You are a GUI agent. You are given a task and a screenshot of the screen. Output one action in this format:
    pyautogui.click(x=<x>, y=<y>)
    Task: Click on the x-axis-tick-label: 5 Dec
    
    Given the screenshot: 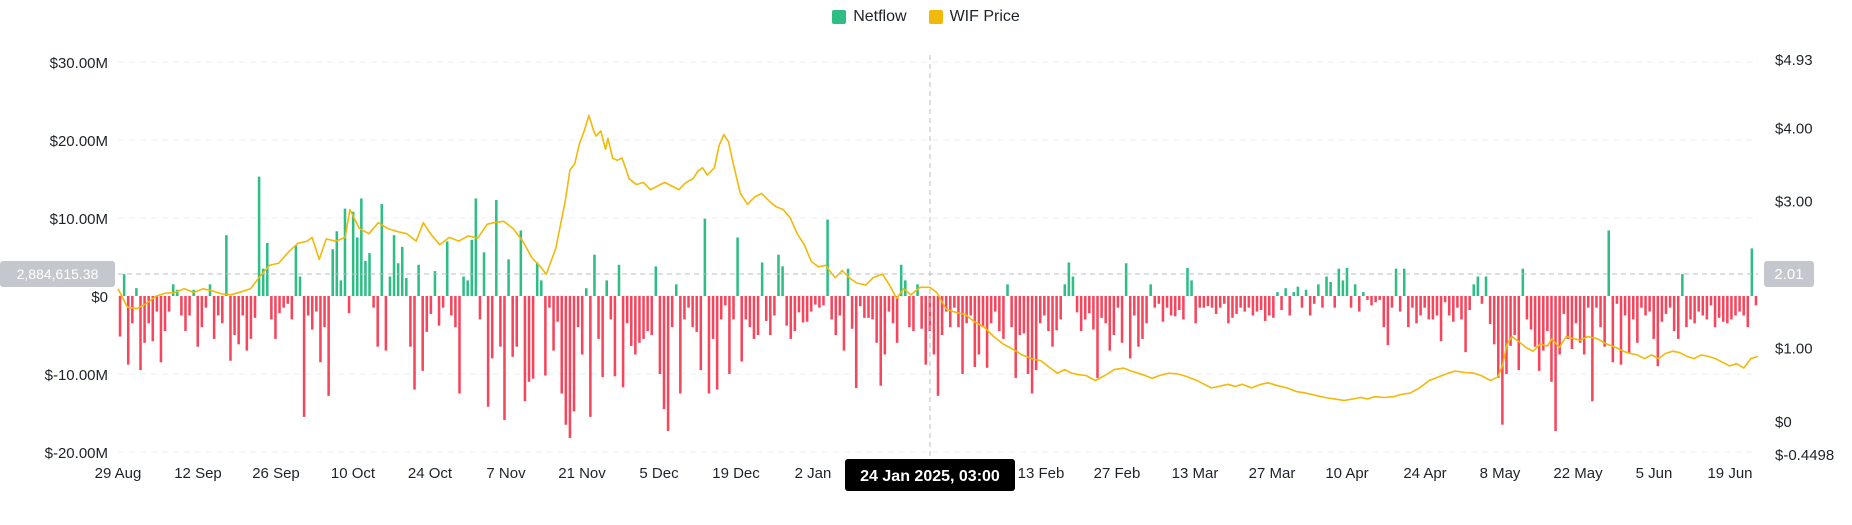 What is the action you would take?
    pyautogui.click(x=659, y=473)
    